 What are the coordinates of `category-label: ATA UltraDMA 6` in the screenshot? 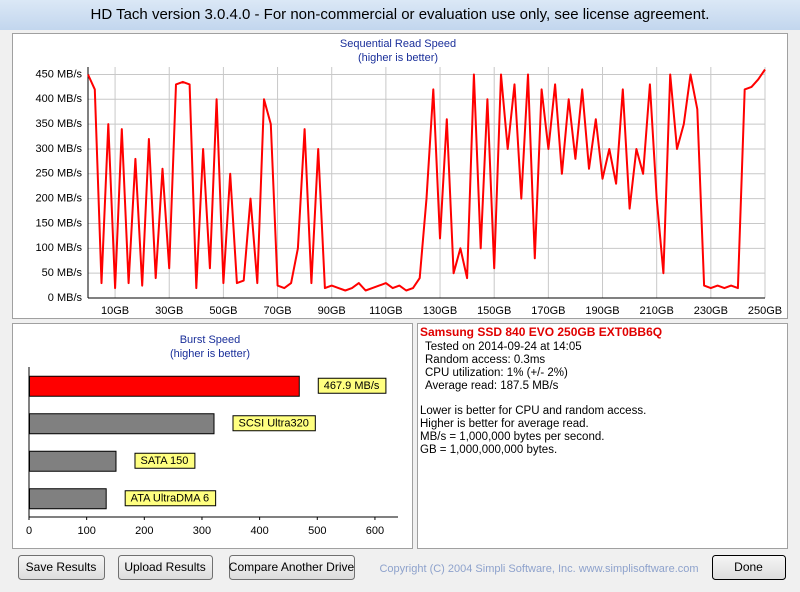 It's located at (170, 499).